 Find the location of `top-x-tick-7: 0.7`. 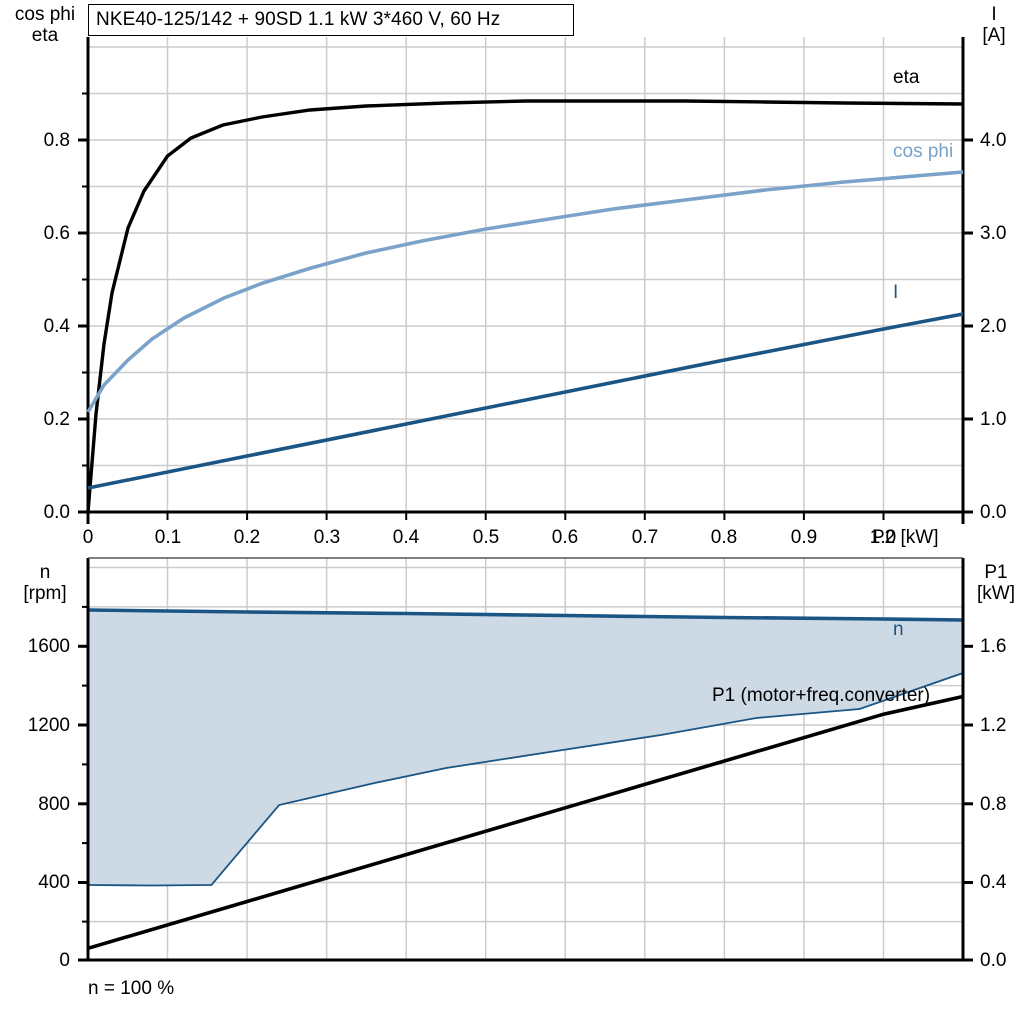

top-x-tick-7: 0.7 is located at coordinates (645, 537).